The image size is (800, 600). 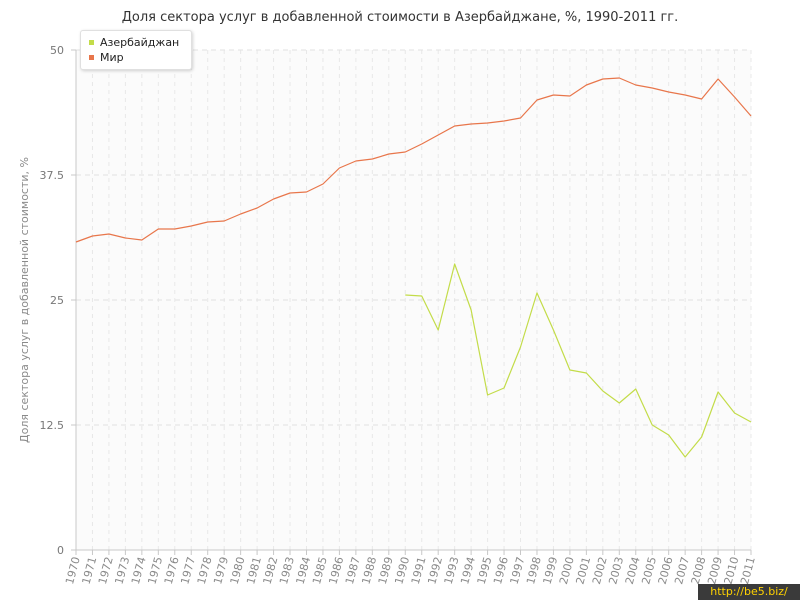 What do you see at coordinates (91, 42) in the screenshot?
I see `legend-swatch-azerbaijan` at bounding box center [91, 42].